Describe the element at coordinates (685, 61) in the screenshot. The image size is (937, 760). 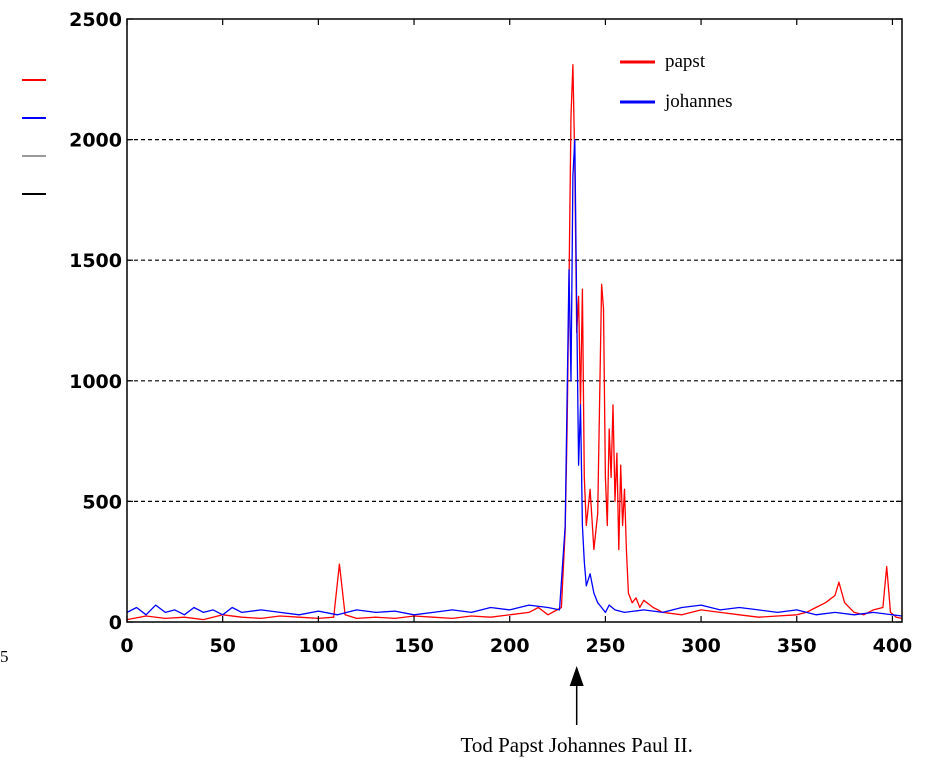
I see `legend-label-papst: papst` at that location.